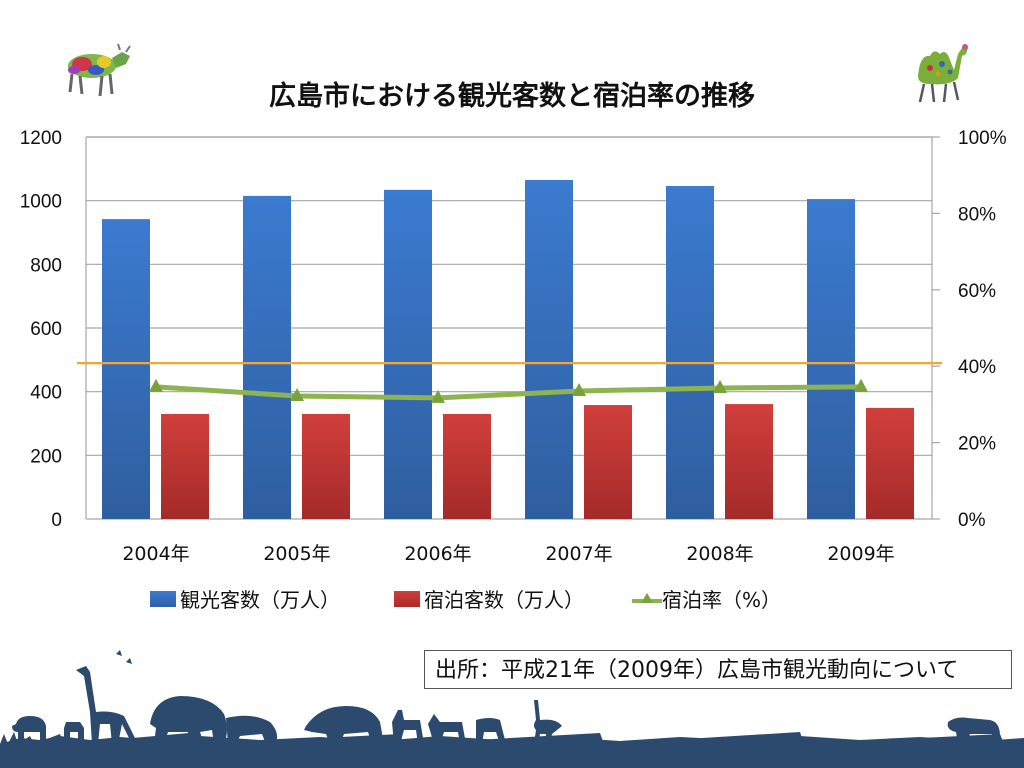 The image size is (1024, 768). What do you see at coordinates (46, 265) in the screenshot?
I see `y-left-tick-label: 800` at bounding box center [46, 265].